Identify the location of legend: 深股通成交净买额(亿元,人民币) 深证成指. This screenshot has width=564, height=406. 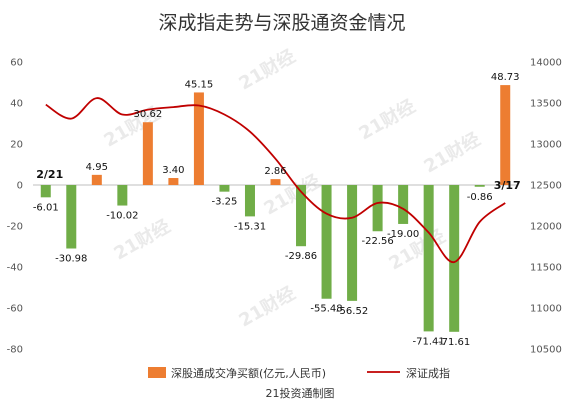
(299, 373).